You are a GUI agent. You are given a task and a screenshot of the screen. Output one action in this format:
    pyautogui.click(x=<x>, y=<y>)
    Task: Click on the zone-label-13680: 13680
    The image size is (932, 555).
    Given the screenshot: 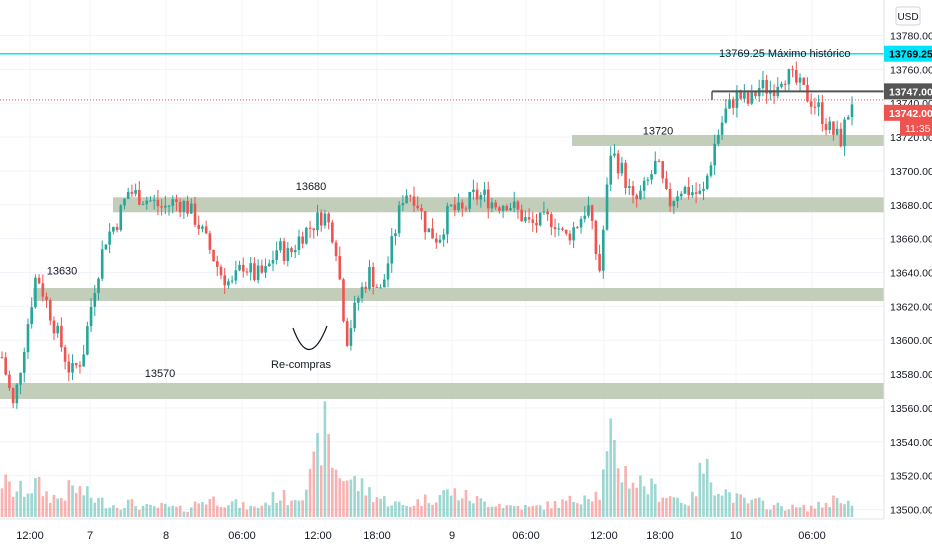 What is the action you would take?
    pyautogui.click(x=311, y=187)
    